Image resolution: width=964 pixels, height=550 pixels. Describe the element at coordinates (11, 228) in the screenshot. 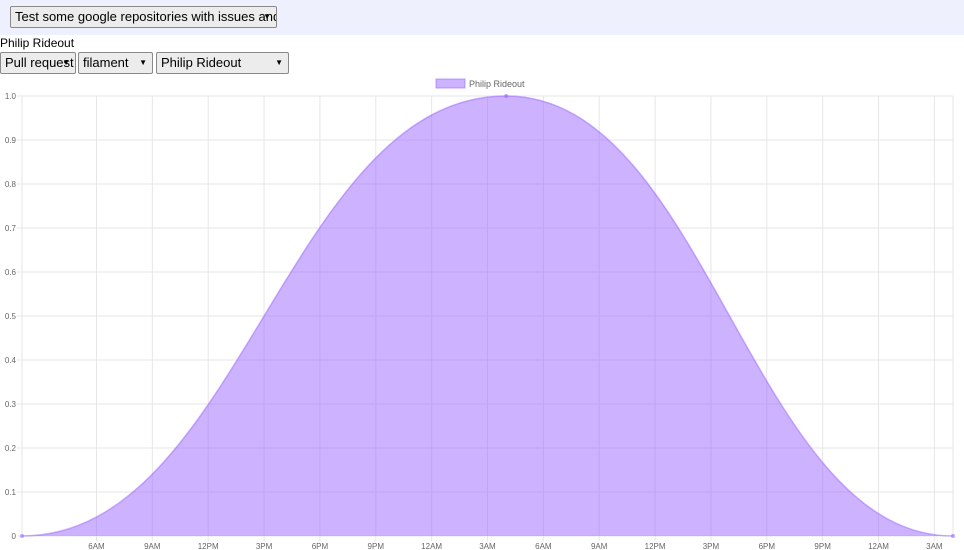

I see `y-tick-label: 0.7` at that location.